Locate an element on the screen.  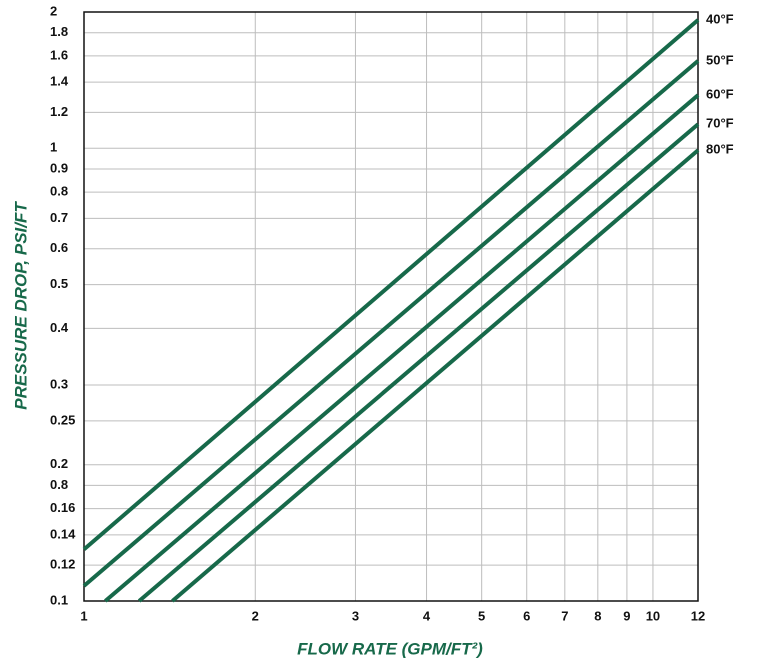
x-tick-label: 8 is located at coordinates (597, 615).